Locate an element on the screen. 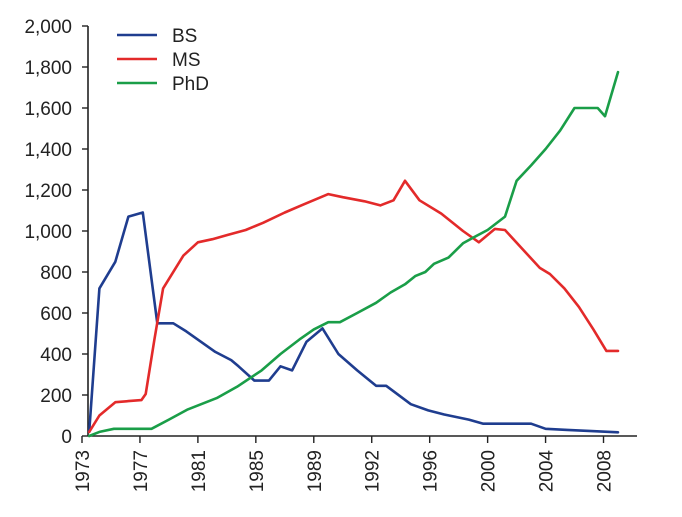 The image size is (682, 517). x-tick-label: 2004 is located at coordinates (547, 471).